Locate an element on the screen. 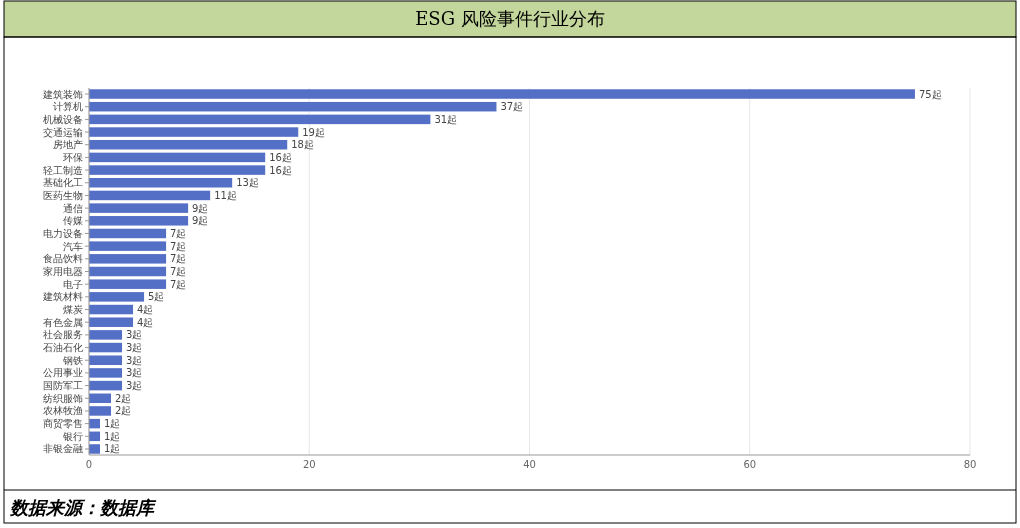 This screenshot has width=1020, height=528. y-tick-label: 纺织服饰 is located at coordinates (63, 398).